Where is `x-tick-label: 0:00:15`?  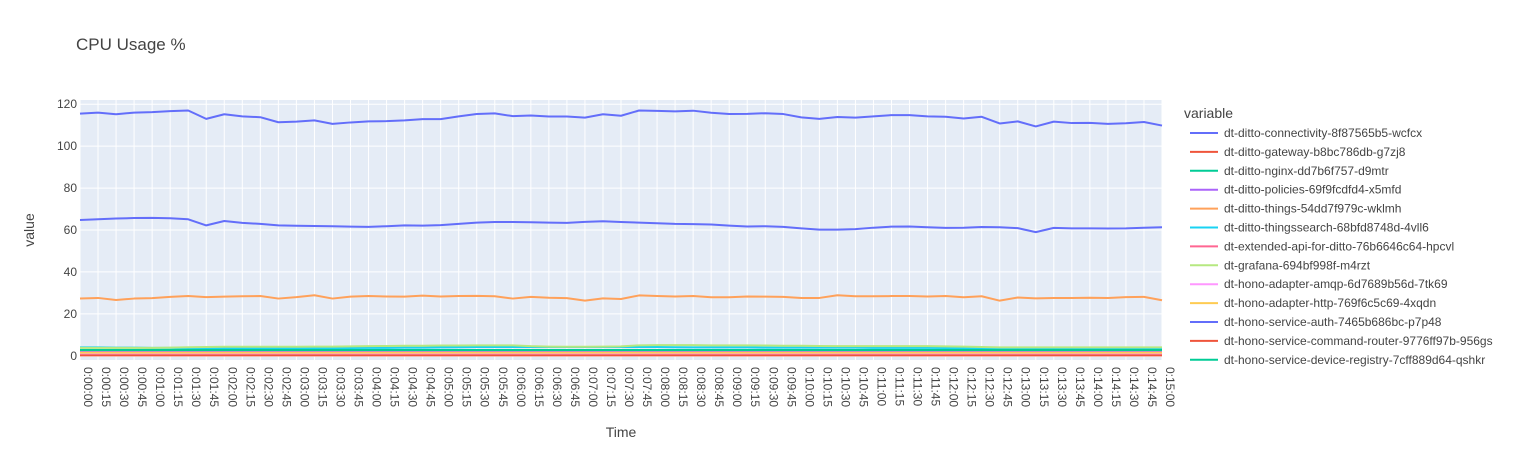
x-tick-label: 0:00:15 is located at coordinates (106, 387).